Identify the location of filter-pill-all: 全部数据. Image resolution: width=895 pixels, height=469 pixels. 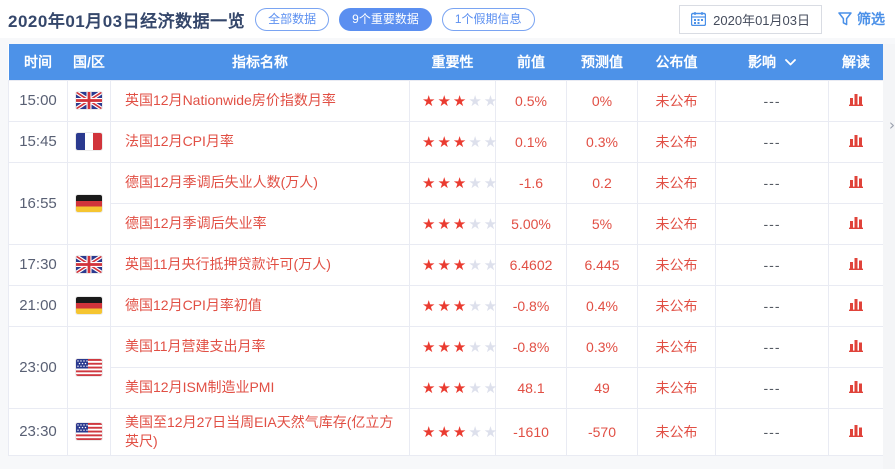
(292, 19).